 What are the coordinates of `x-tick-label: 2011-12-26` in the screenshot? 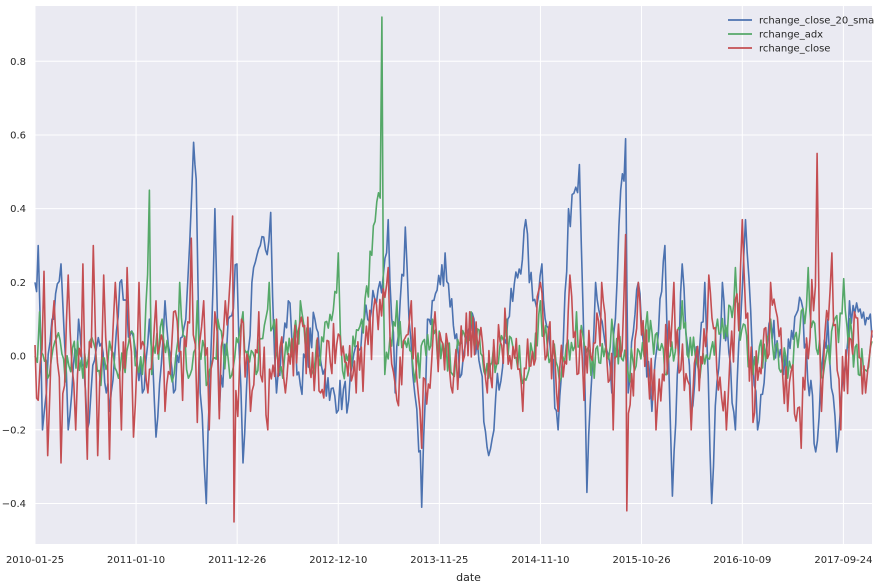 It's located at (237, 560).